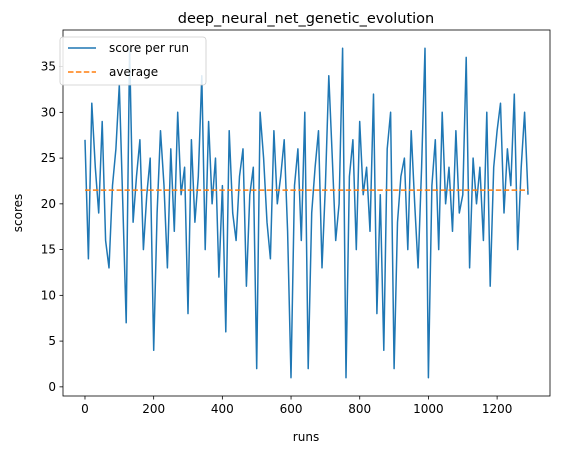 Image resolution: width=566 pixels, height=455 pixels. I want to click on y-tick-label: 20, so click(48, 204).